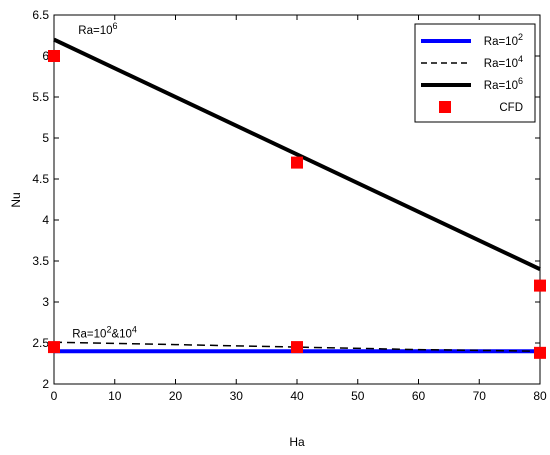  What do you see at coordinates (503, 40) in the screenshot?
I see `legend-label: Ra=102` at bounding box center [503, 40].